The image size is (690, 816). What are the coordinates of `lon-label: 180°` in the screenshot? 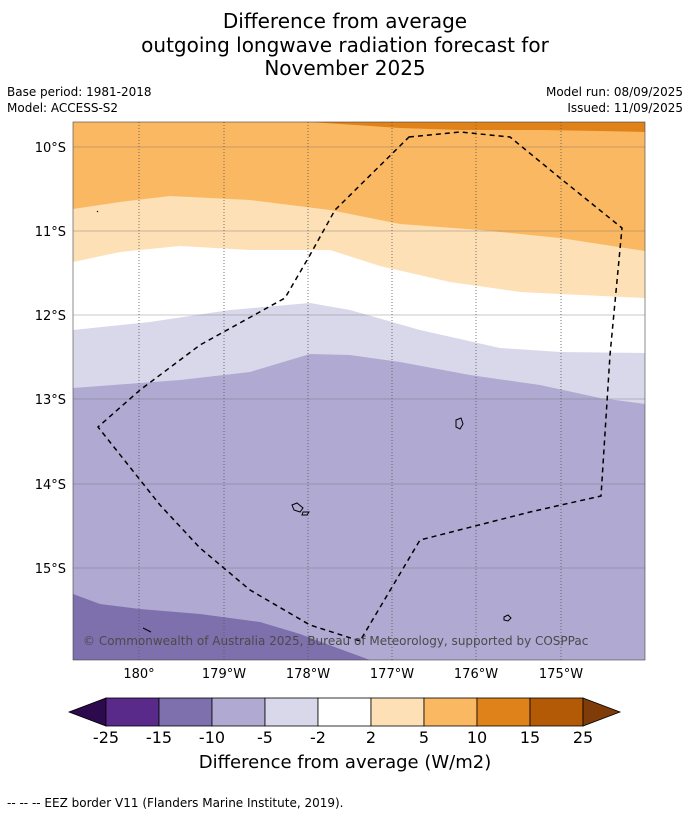 It's located at (138, 674).